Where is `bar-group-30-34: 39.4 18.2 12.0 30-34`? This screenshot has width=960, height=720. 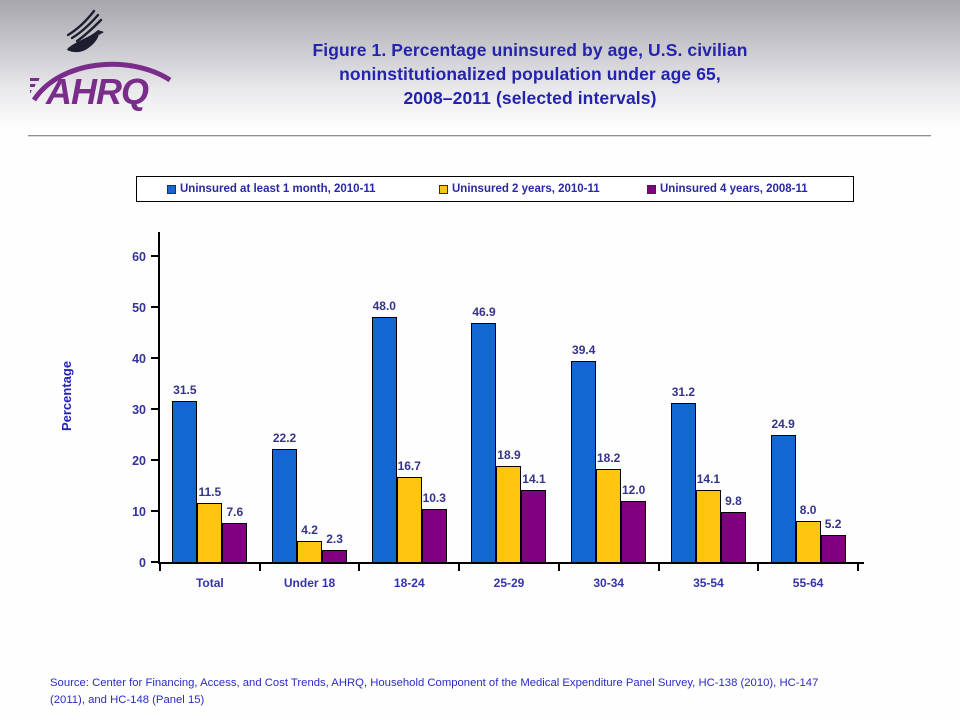 bar-group-30-34: 39.4 18.2 12.0 30-34 is located at coordinates (609, 411).